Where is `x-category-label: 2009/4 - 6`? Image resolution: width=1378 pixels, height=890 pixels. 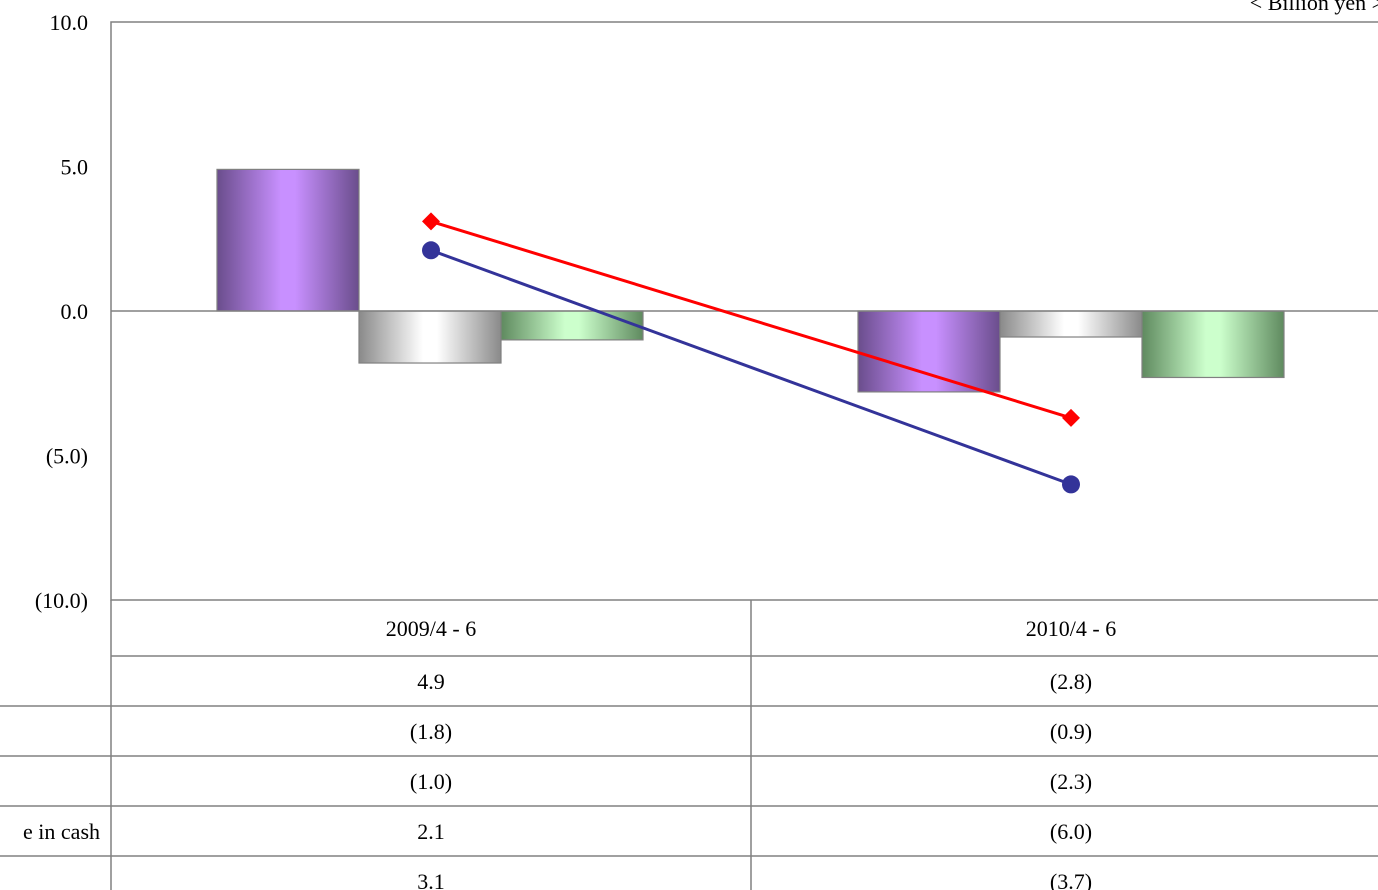
x-category-label: 2009/4 - 6 is located at coordinates (431, 628).